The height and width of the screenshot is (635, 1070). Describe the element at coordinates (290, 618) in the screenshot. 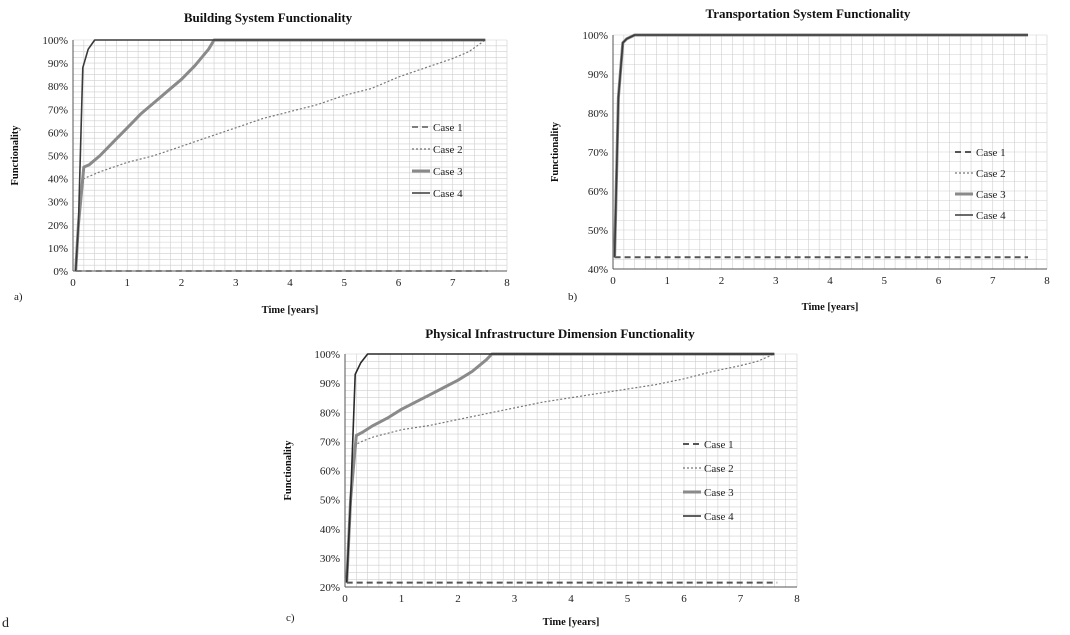

I see `panel-label: c)` at that location.